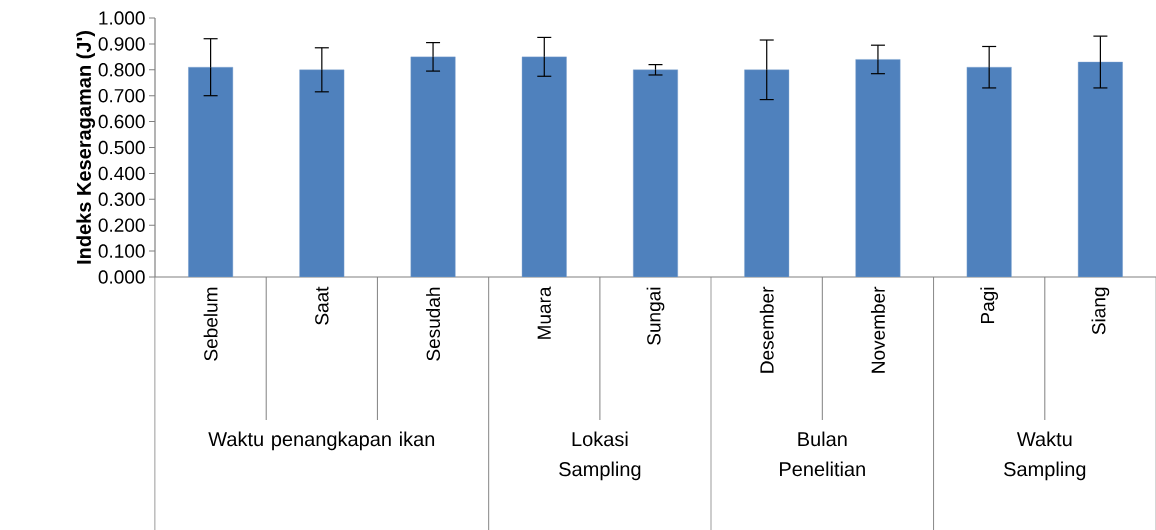 This screenshot has height=530, width=1156. What do you see at coordinates (121, 121) in the screenshot?
I see `y-tick-label: 0.600` at bounding box center [121, 121].